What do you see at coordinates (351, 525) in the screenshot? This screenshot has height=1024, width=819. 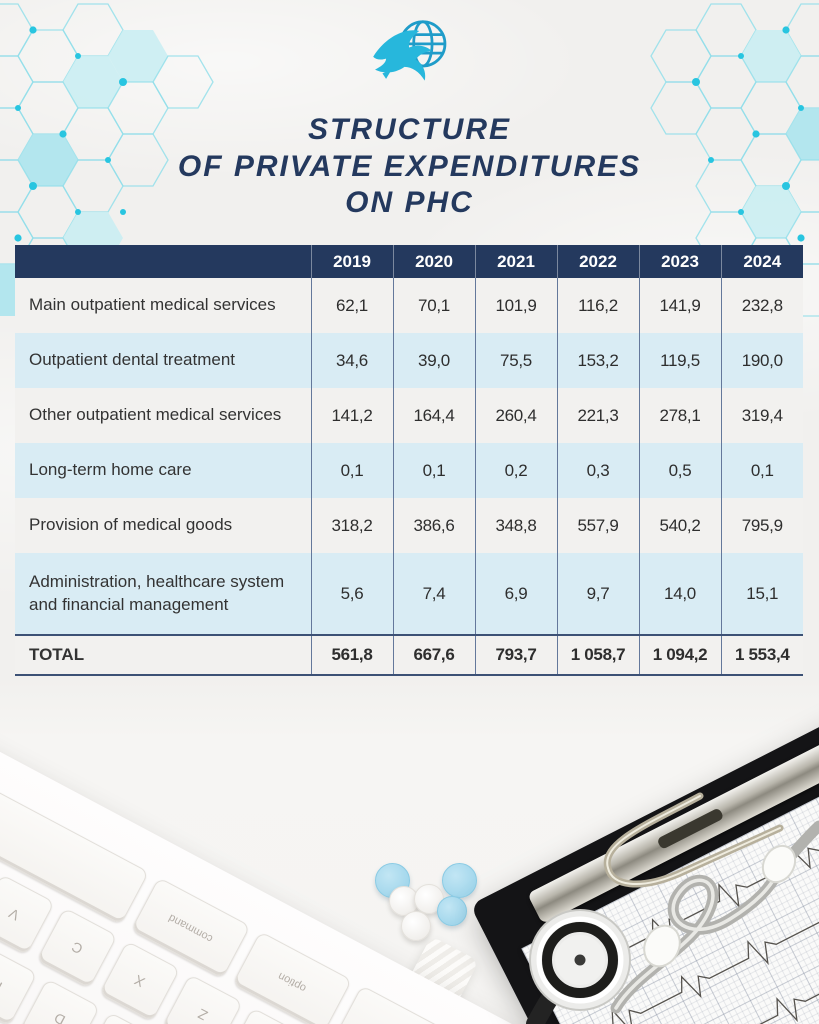 I see `row-value: 318,2` at bounding box center [351, 525].